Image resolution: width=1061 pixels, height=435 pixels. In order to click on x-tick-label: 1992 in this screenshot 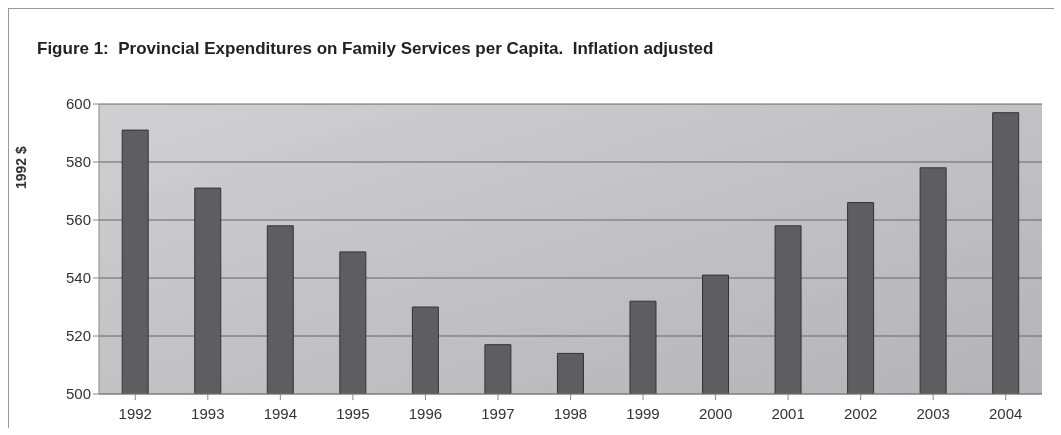, I will do `click(135, 413)`.